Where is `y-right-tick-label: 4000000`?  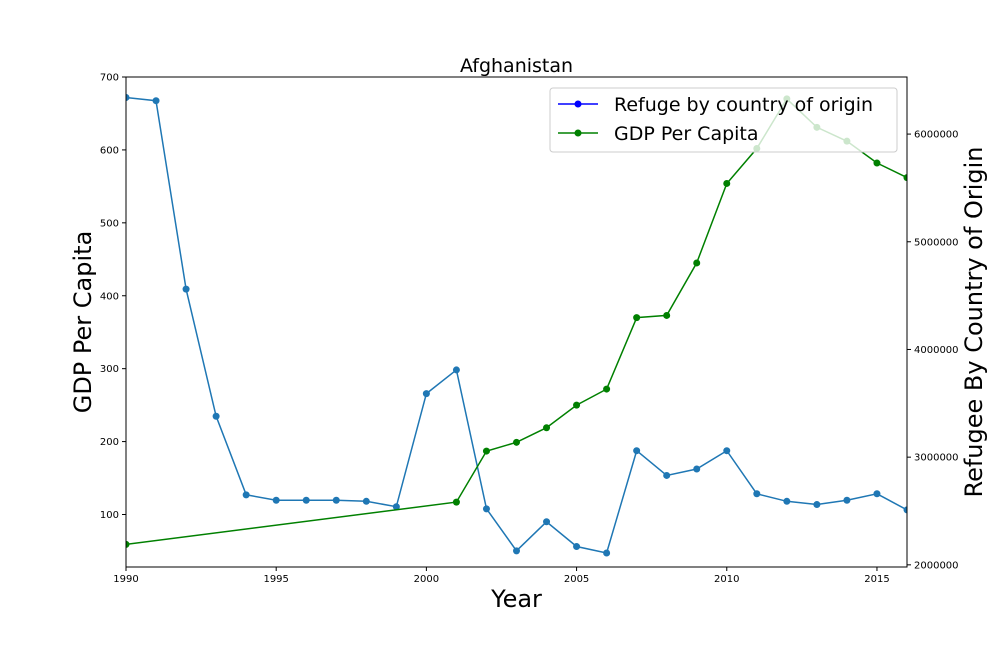 y-right-tick-label: 4000000 is located at coordinates (936, 350).